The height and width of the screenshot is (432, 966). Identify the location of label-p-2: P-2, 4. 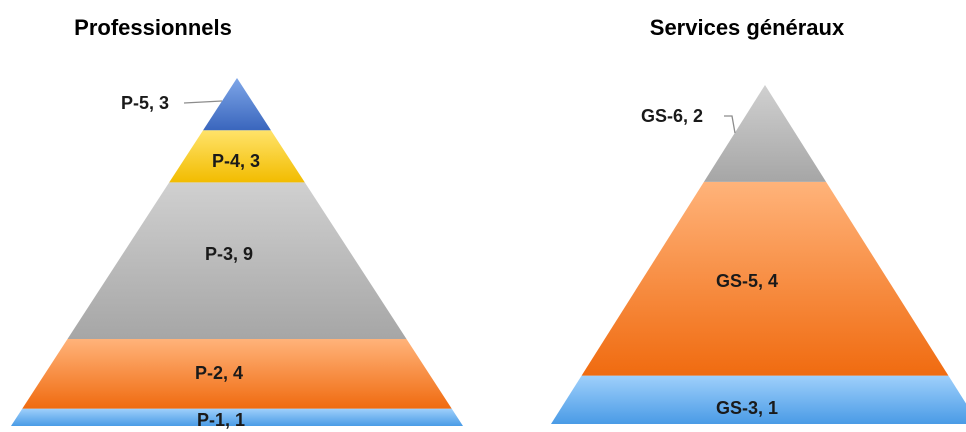
(219, 373).